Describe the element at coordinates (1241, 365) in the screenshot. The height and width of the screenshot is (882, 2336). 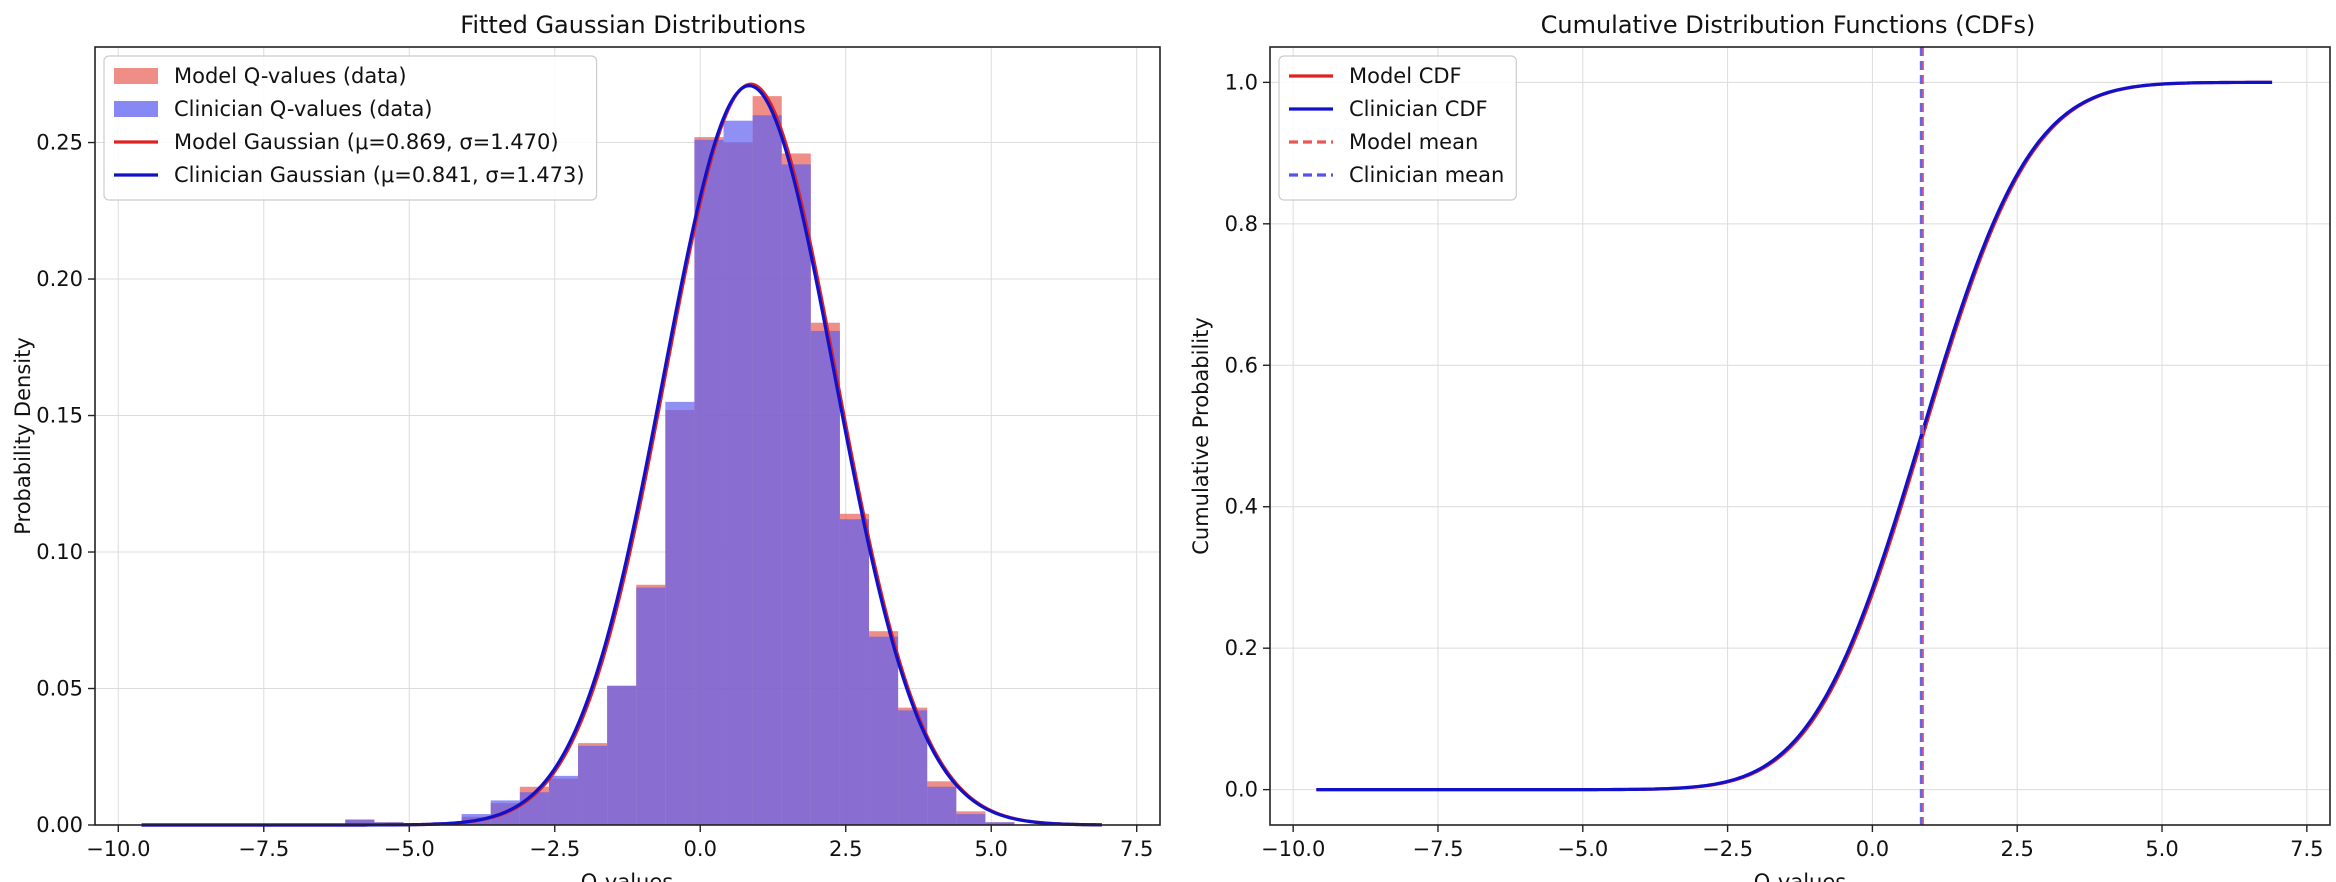
I see `cdf-y-tick-label: 0.6` at that location.